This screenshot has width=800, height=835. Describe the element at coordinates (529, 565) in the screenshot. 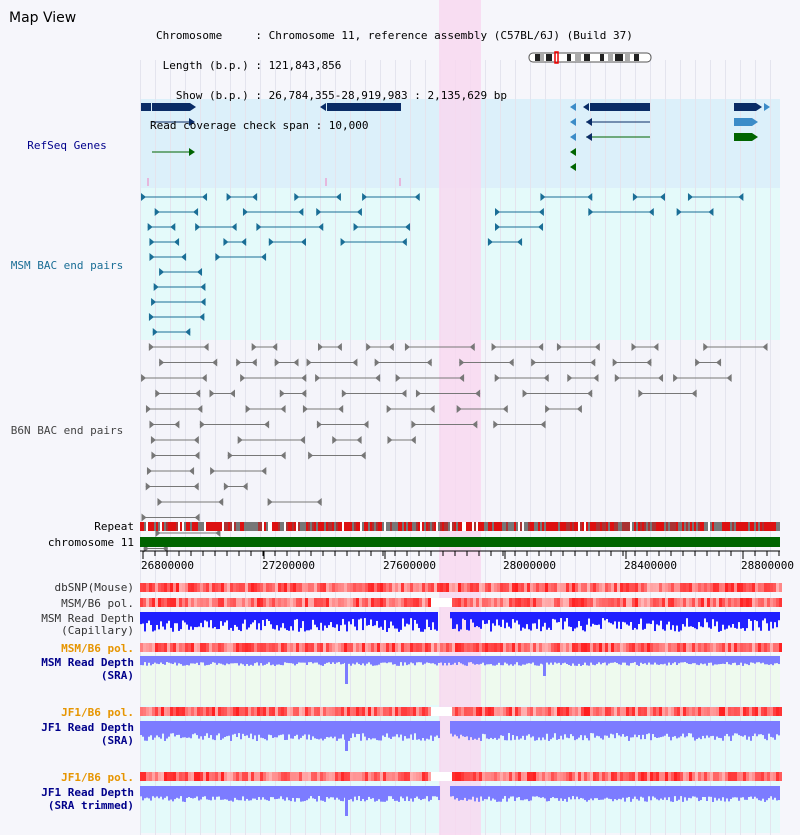

I see `axis-tick-label: 28000000` at that location.